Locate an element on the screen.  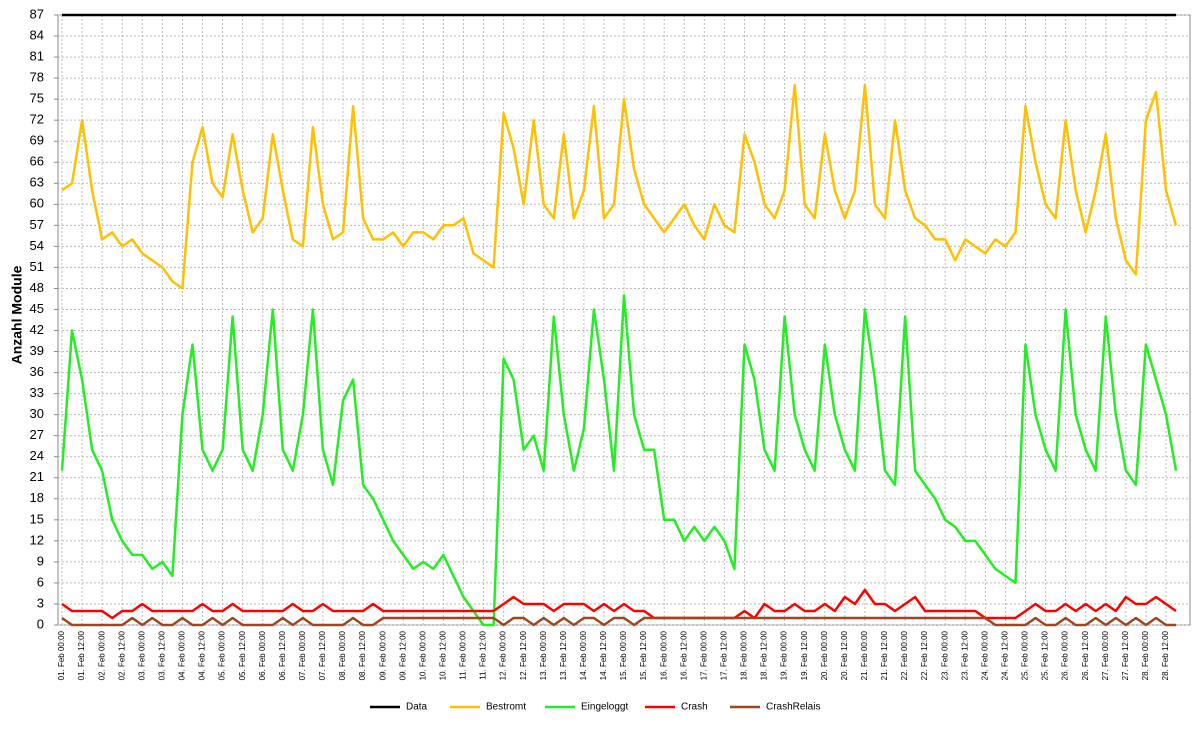
x-tick-label: 27. Feb 00:00 is located at coordinates (1105, 655).